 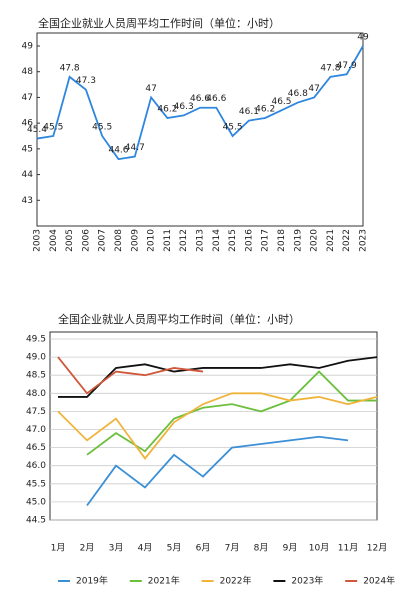 What do you see at coordinates (36, 430) in the screenshot?
I see `y-tick-label: 47.0` at bounding box center [36, 430].